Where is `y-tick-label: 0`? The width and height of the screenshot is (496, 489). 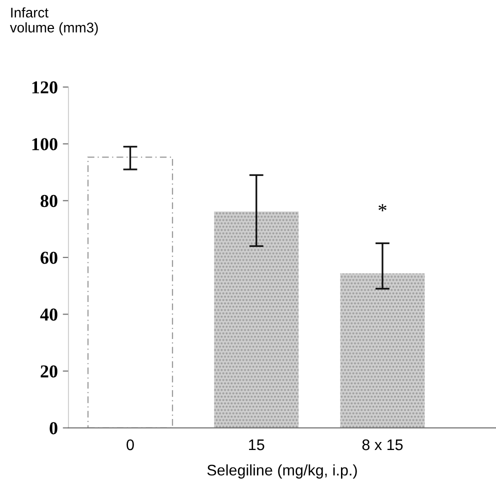
y-tick-label: 0 is located at coordinates (54, 428).